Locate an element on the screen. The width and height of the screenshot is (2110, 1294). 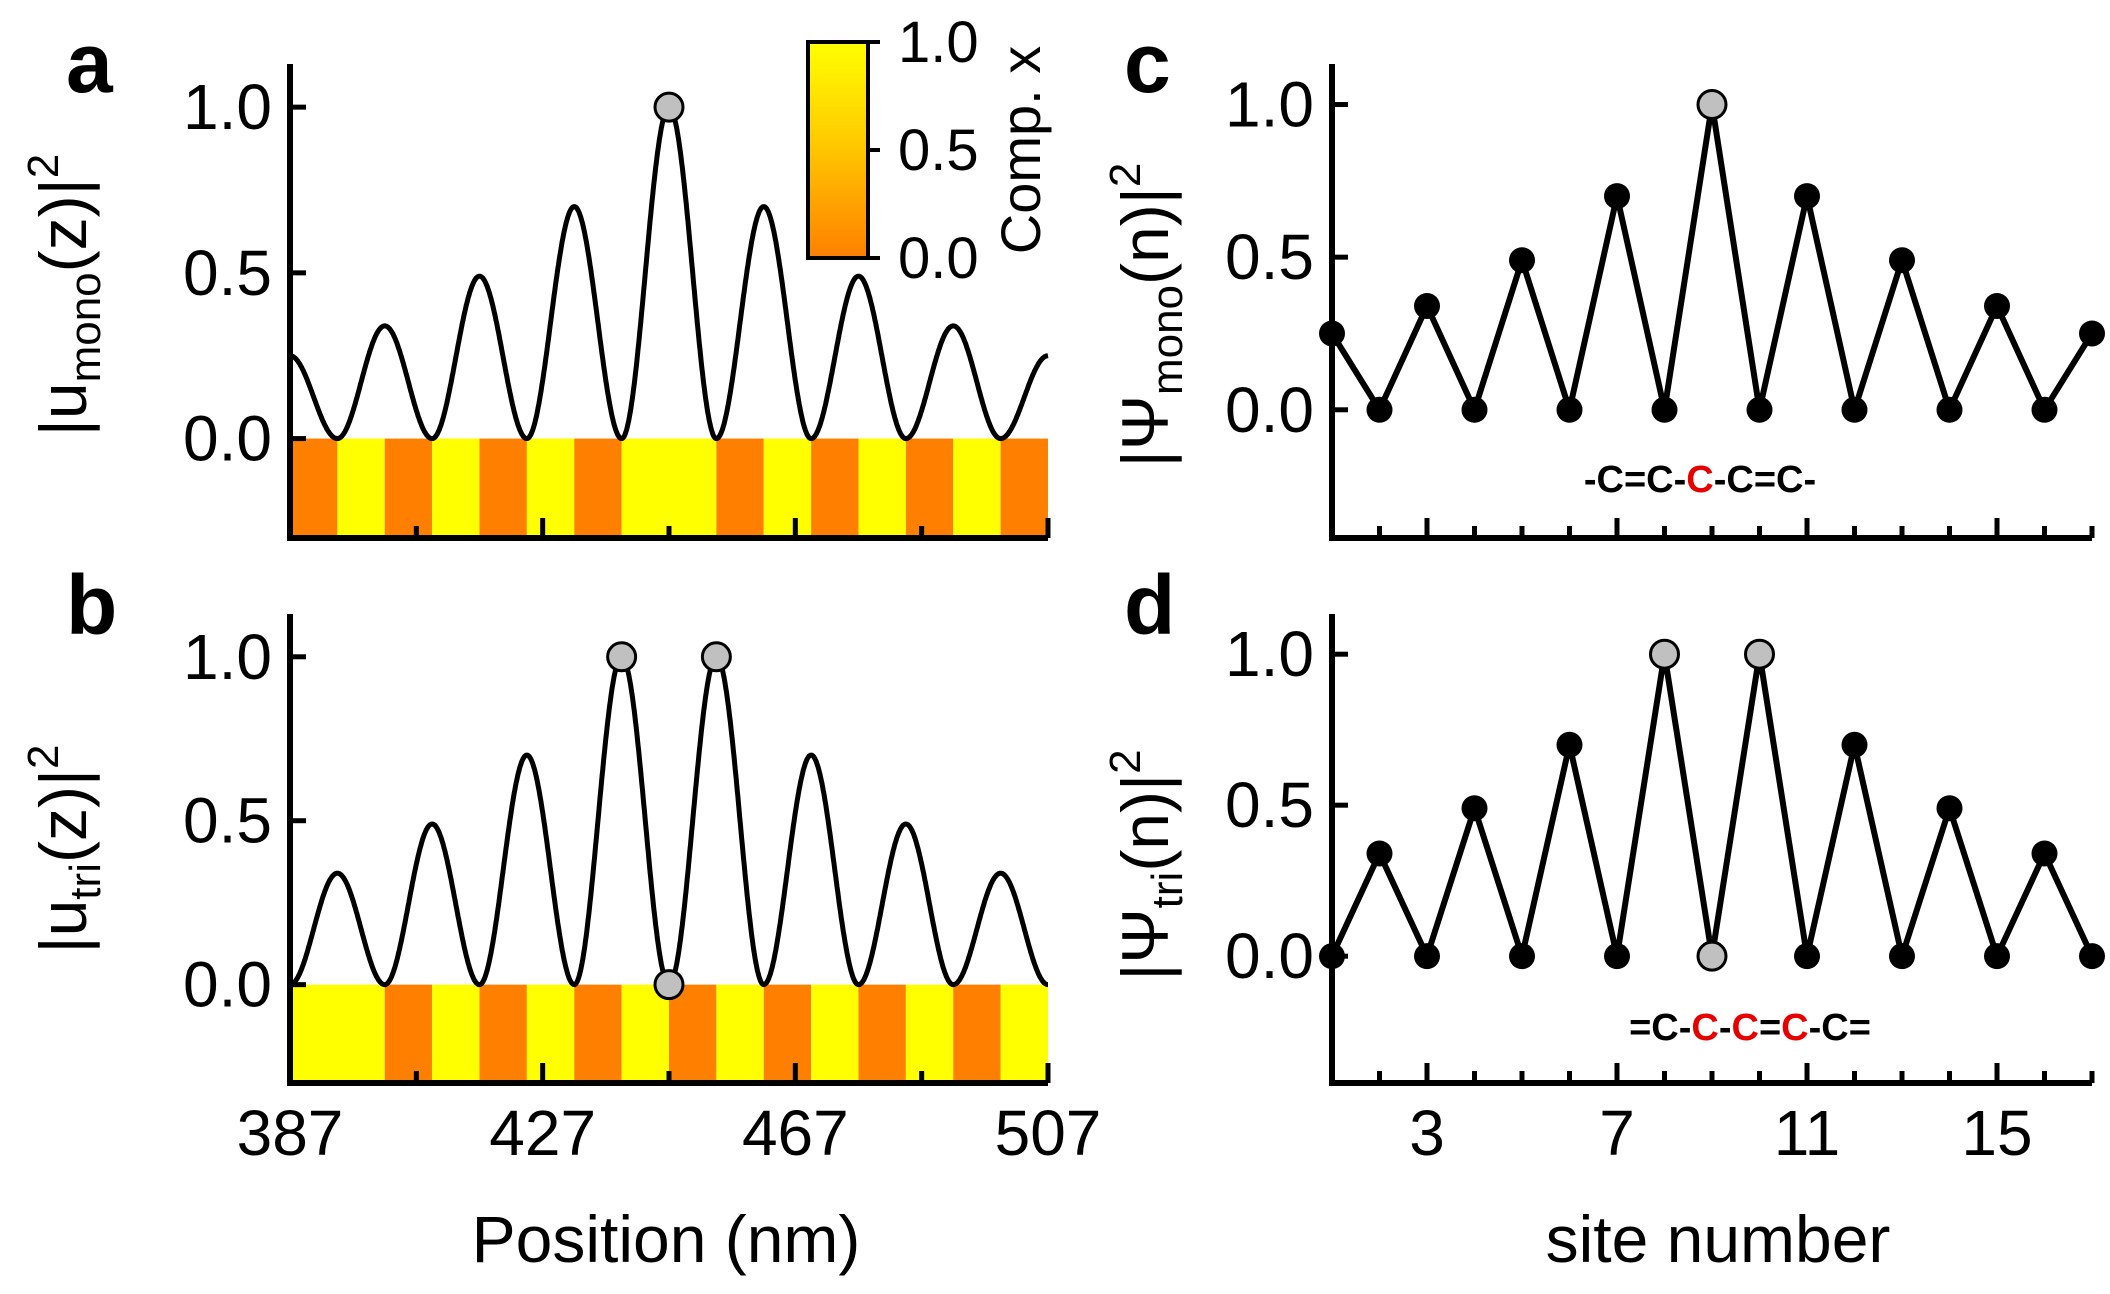
panel-b-ylabel: |utri(z)|2 is located at coordinates (64, 848).